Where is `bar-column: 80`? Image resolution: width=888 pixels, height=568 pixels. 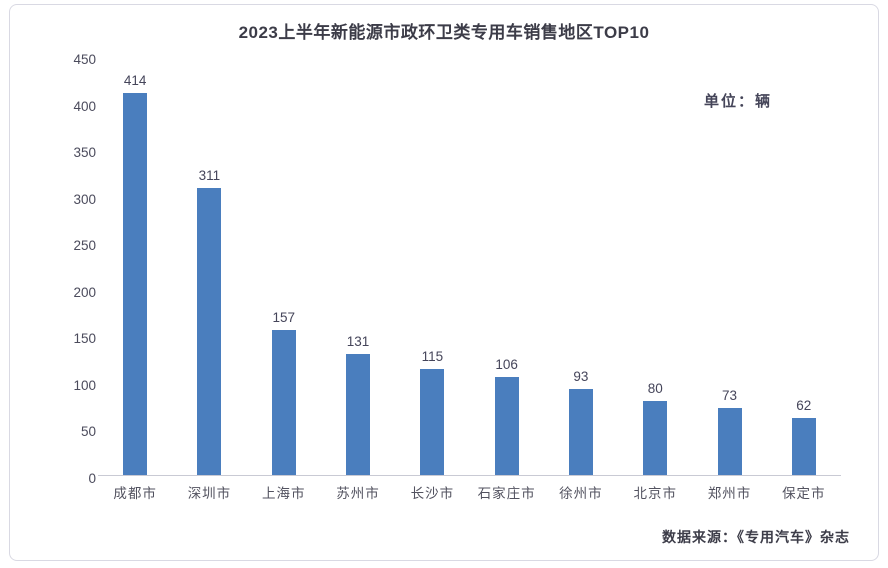
bar-column: 80 is located at coordinates (655, 267).